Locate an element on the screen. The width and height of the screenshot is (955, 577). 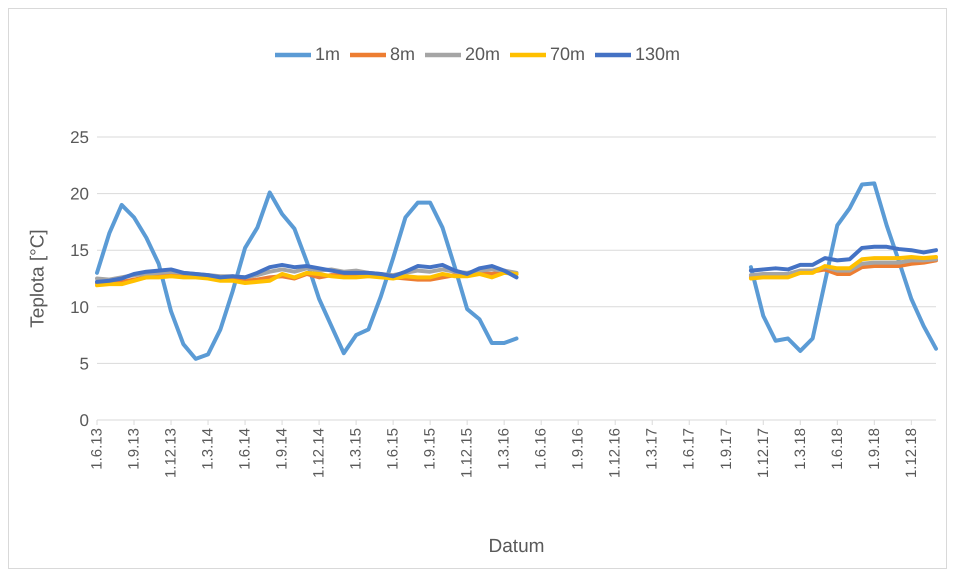
x-tick-label: 1.3.15 is located at coordinates (356, 449).